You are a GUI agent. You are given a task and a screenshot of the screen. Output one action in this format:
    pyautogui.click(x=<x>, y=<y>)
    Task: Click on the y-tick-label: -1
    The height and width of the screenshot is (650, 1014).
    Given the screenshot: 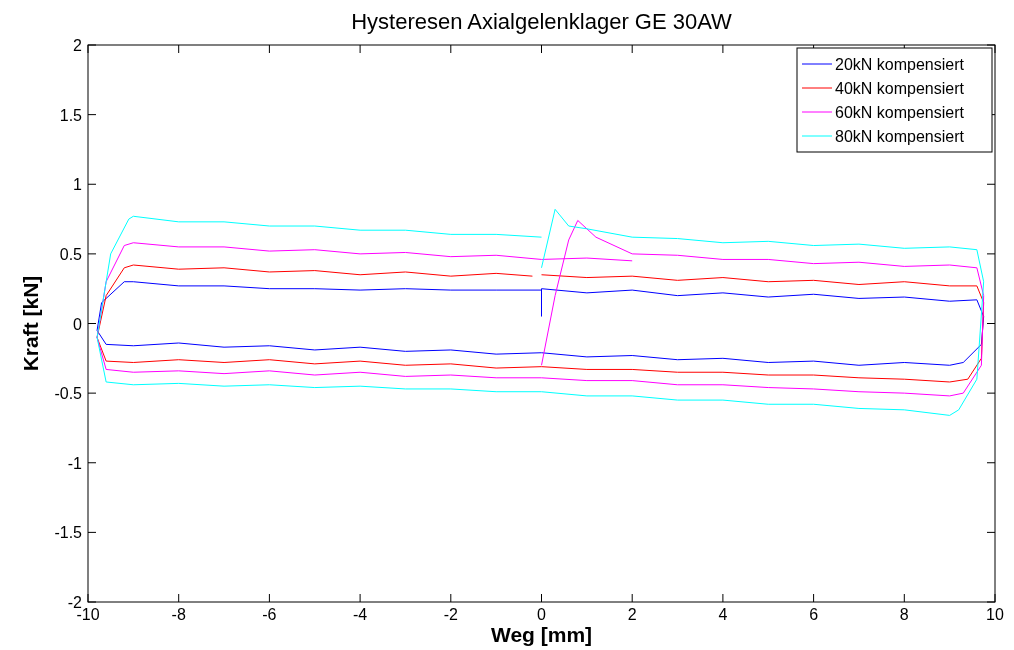 What is the action you would take?
    pyautogui.click(x=75, y=463)
    